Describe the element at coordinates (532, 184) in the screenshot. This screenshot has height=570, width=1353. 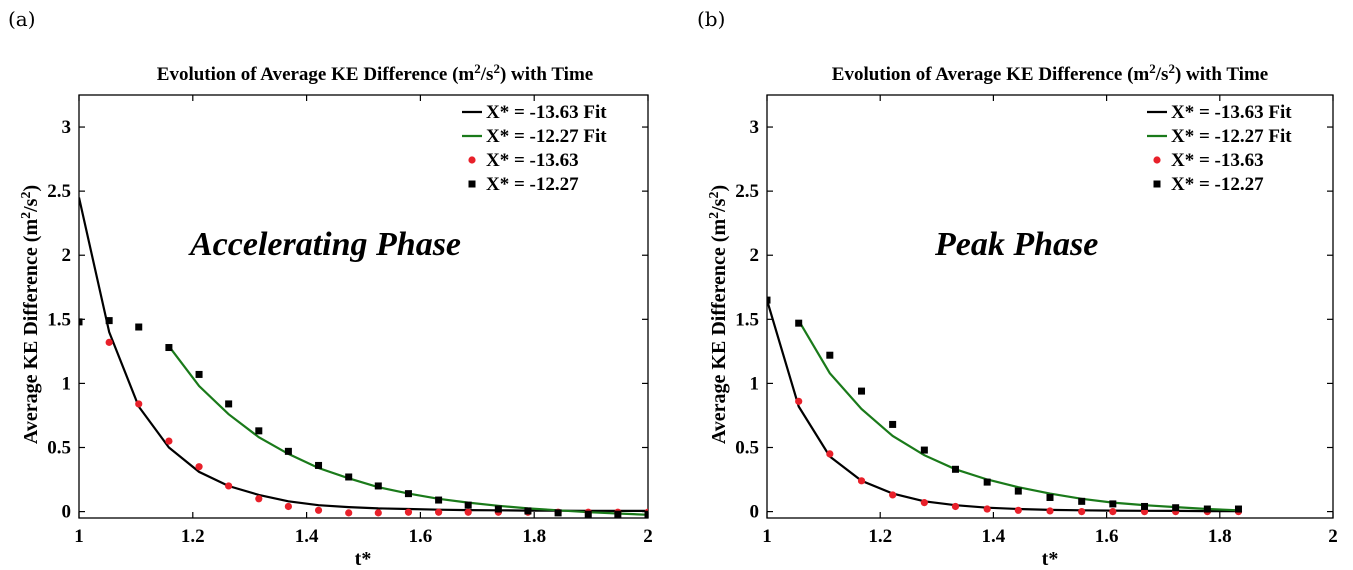
I see `legend-entry: X* = -12.27` at that location.